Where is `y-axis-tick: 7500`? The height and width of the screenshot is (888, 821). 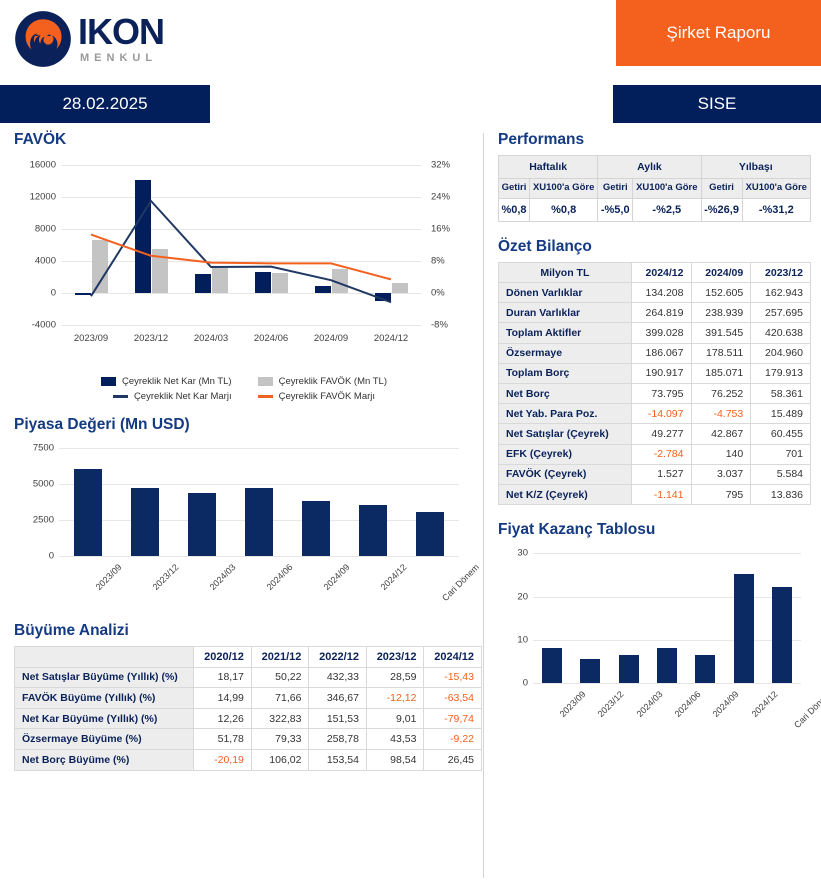
y-axis-tick: 7500 is located at coordinates (43, 448).